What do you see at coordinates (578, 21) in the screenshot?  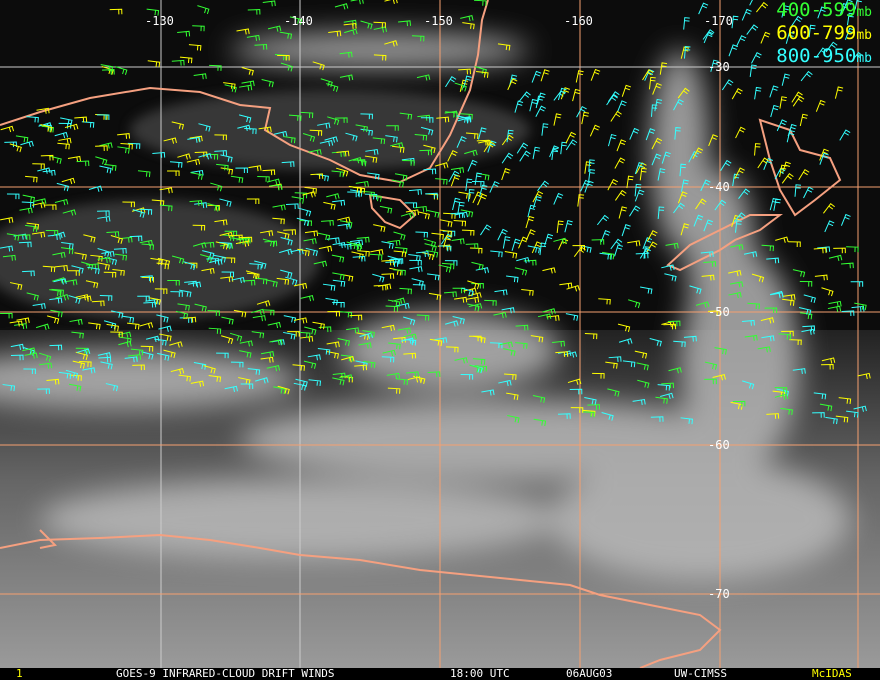 I see `longitude-label: -160` at bounding box center [578, 21].